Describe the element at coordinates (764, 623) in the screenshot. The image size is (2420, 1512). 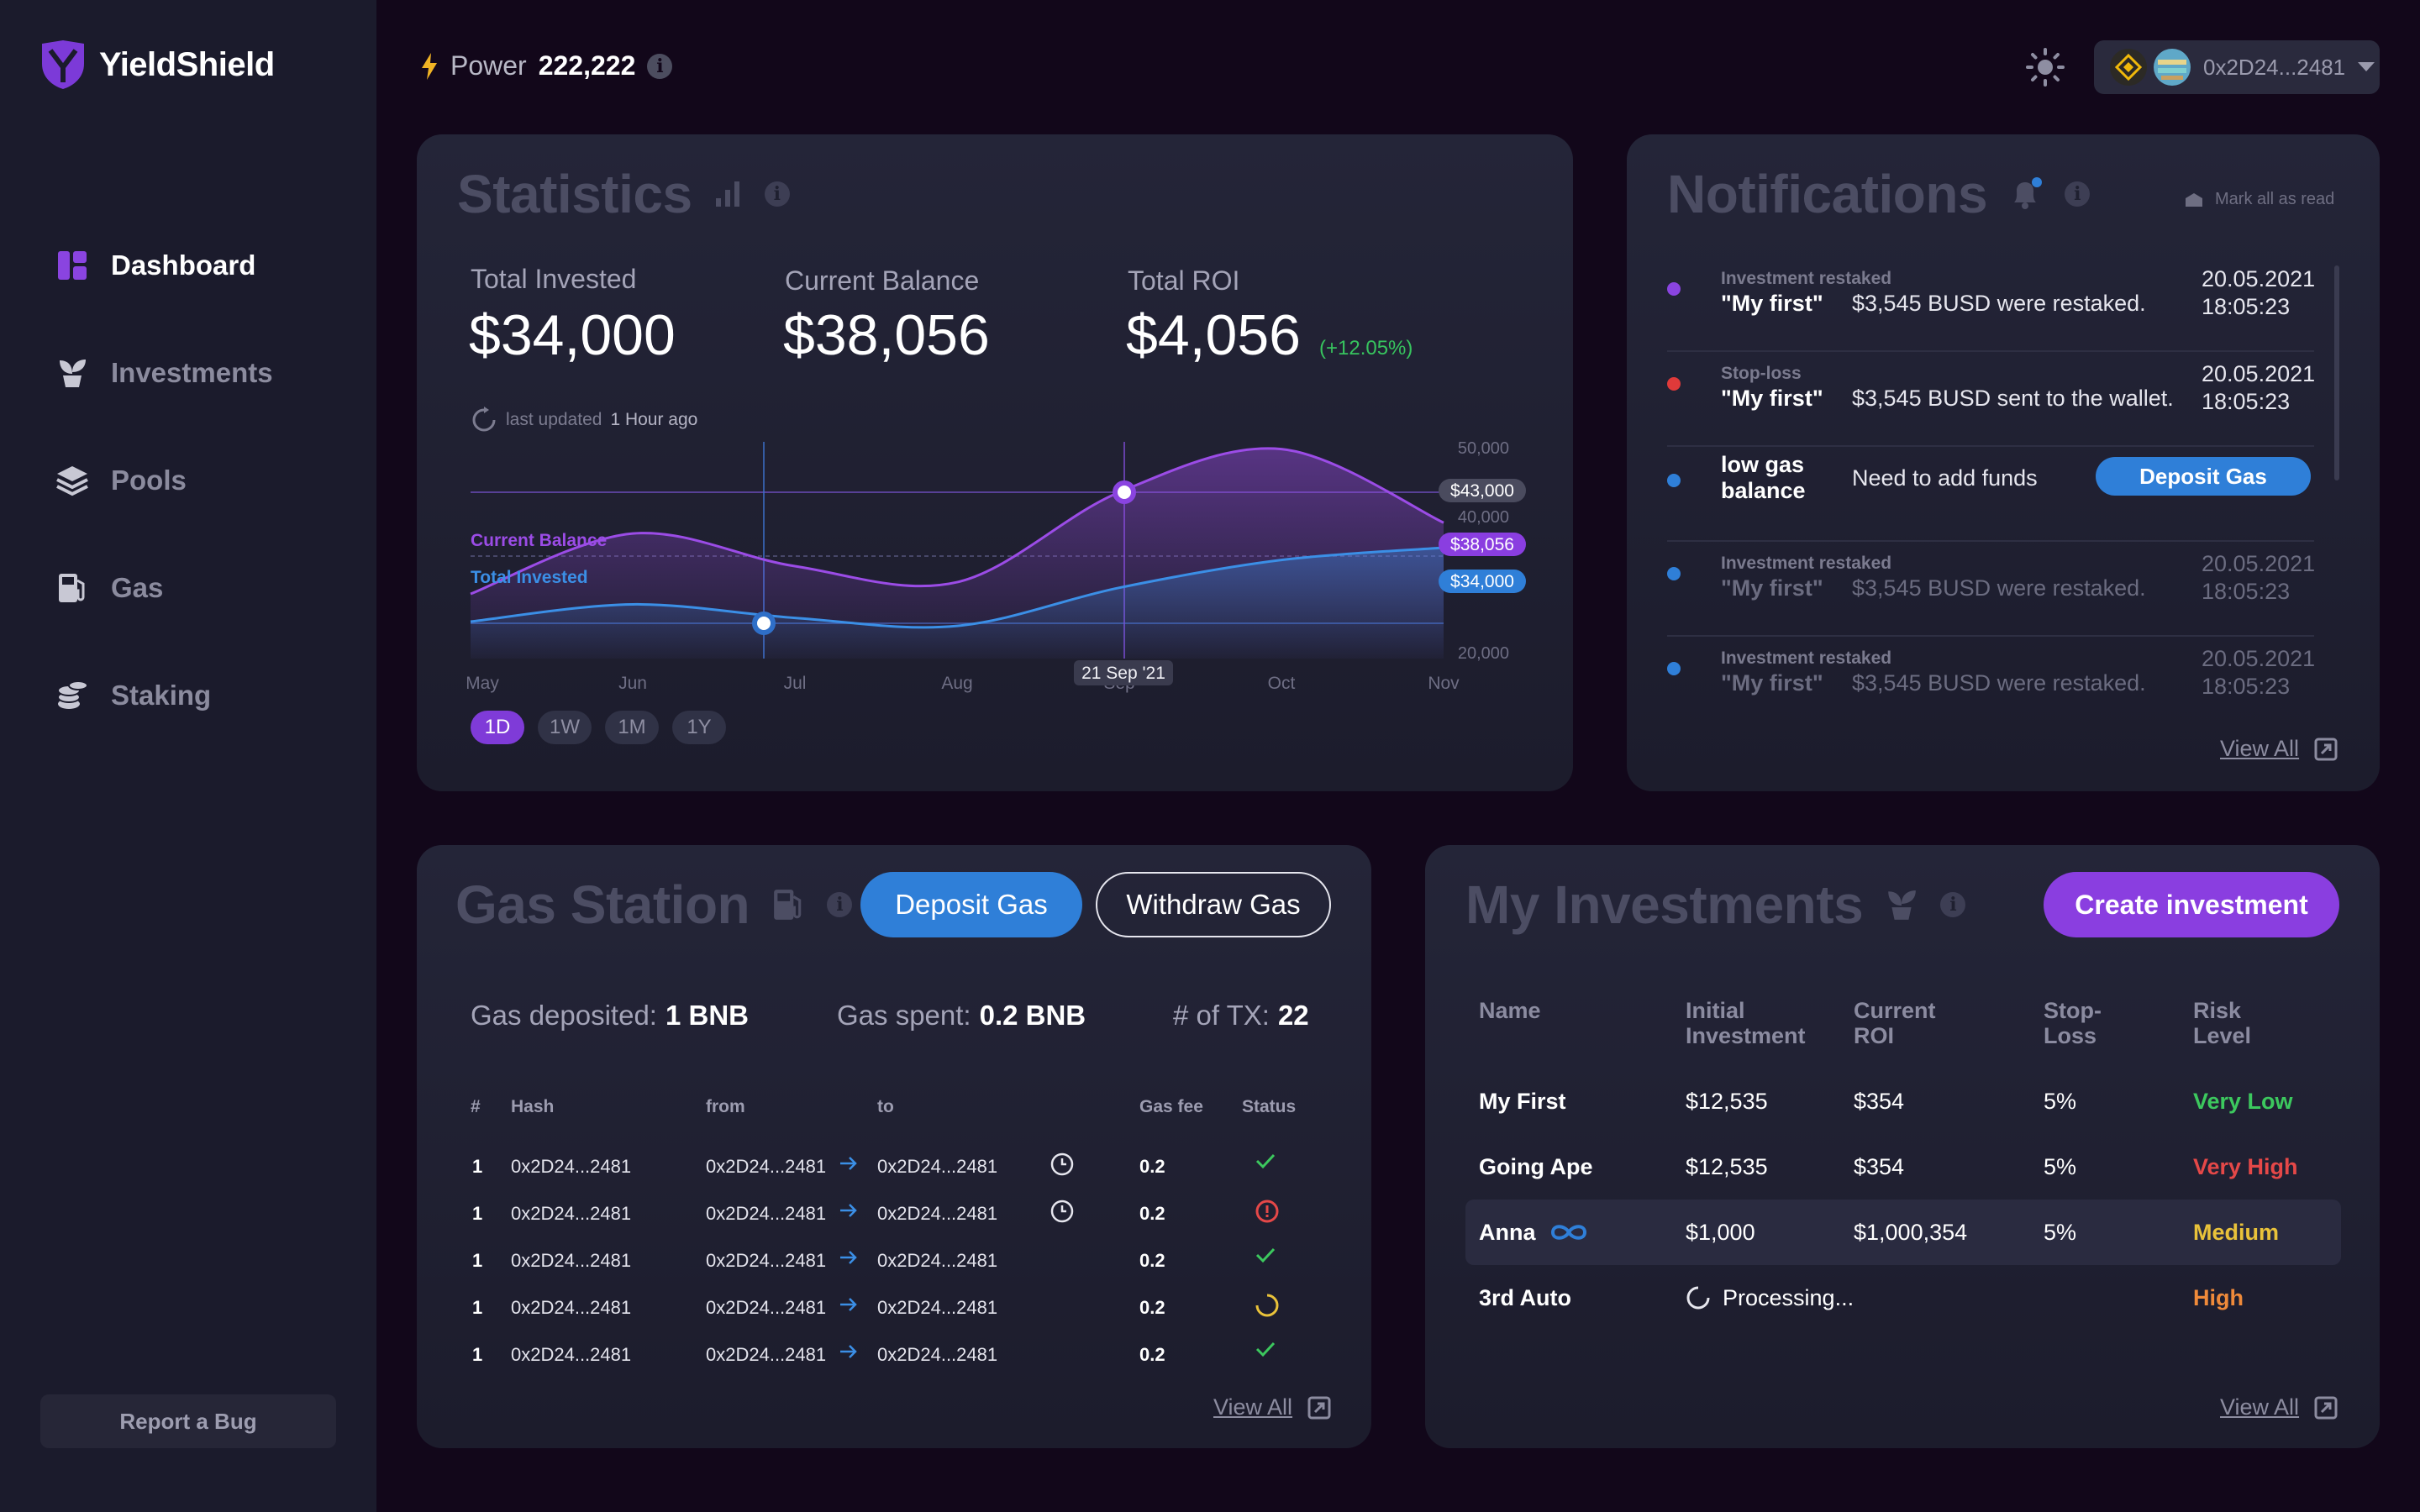
I see `hover-point` at that location.